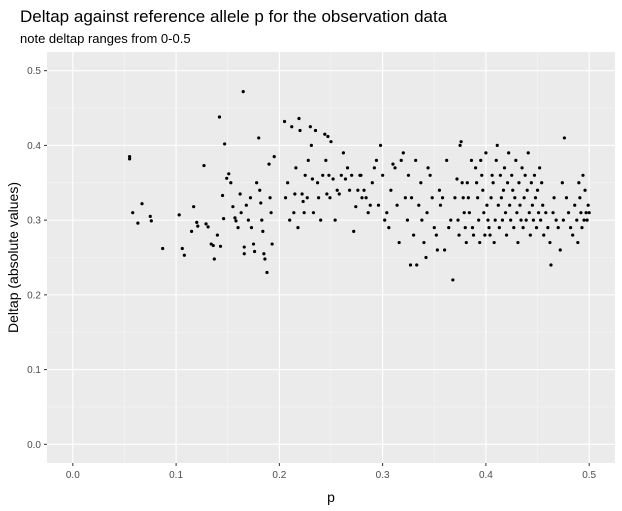  Describe the element at coordinates (383, 475) in the screenshot. I see `x-tick-label: 0.3` at that location.